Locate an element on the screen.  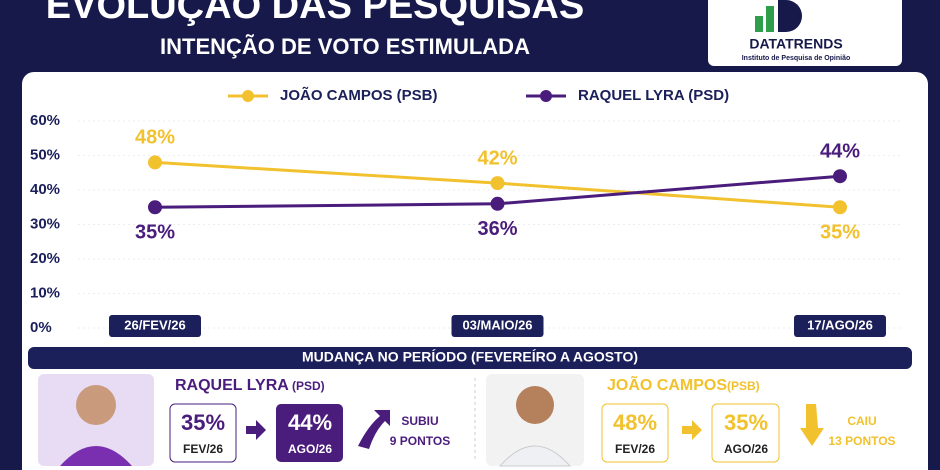
summary-title: MUDANÇA NO PERÍODO (FEVEREÍRO A AGOSTO) is located at coordinates (470, 357).